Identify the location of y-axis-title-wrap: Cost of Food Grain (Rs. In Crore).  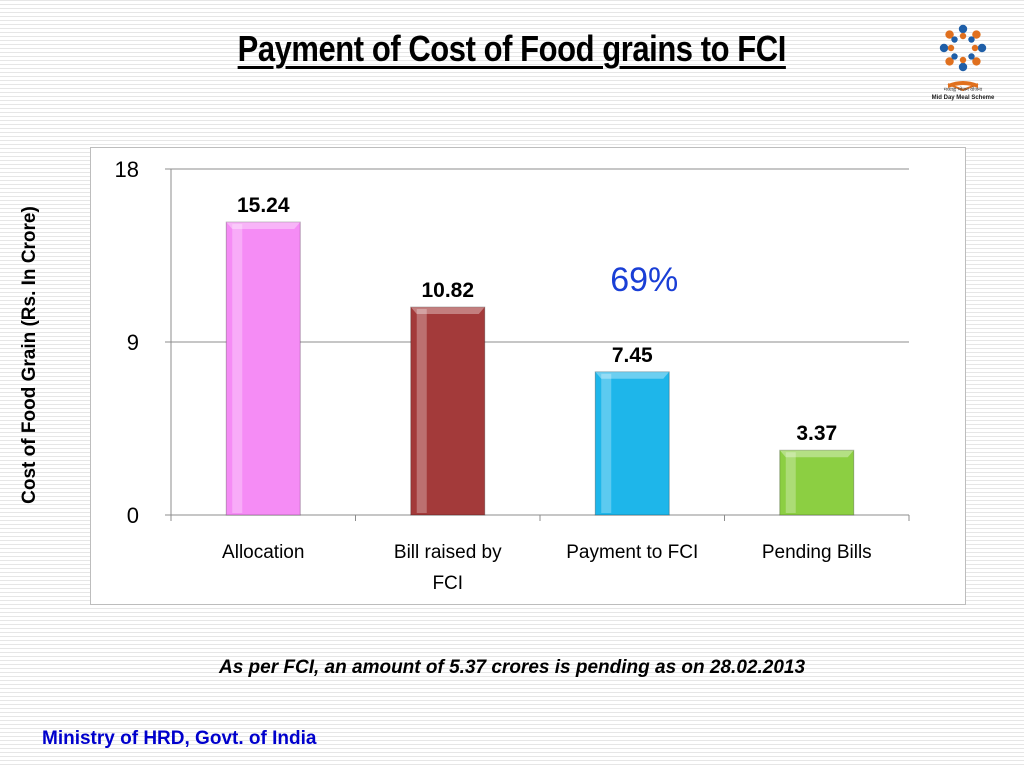
(30, 355).